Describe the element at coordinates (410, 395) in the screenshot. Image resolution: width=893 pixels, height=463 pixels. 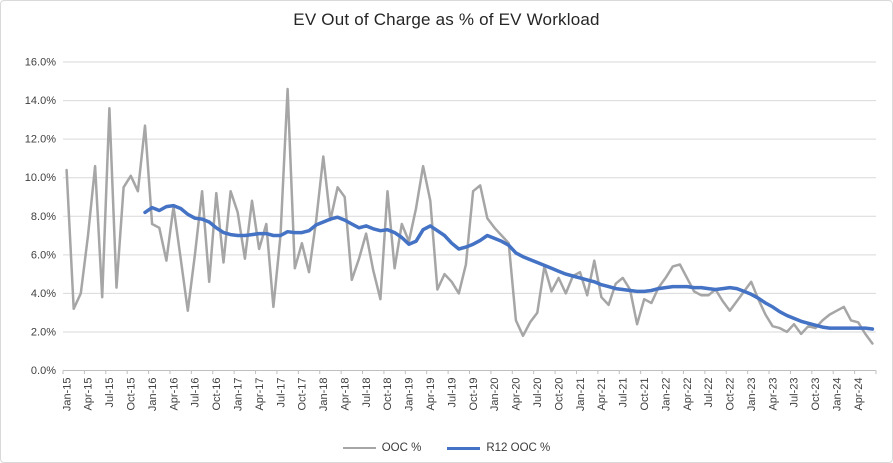
I see `x-axis-tick-label: Jan-19` at that location.